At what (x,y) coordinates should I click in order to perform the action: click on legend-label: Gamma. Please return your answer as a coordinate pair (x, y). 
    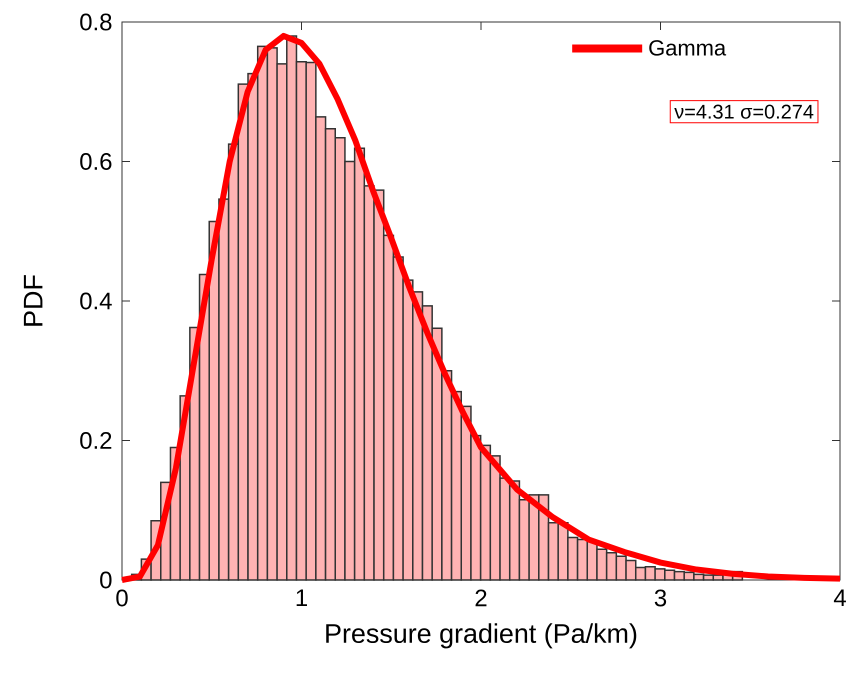
    Looking at the image, I should click on (687, 48).